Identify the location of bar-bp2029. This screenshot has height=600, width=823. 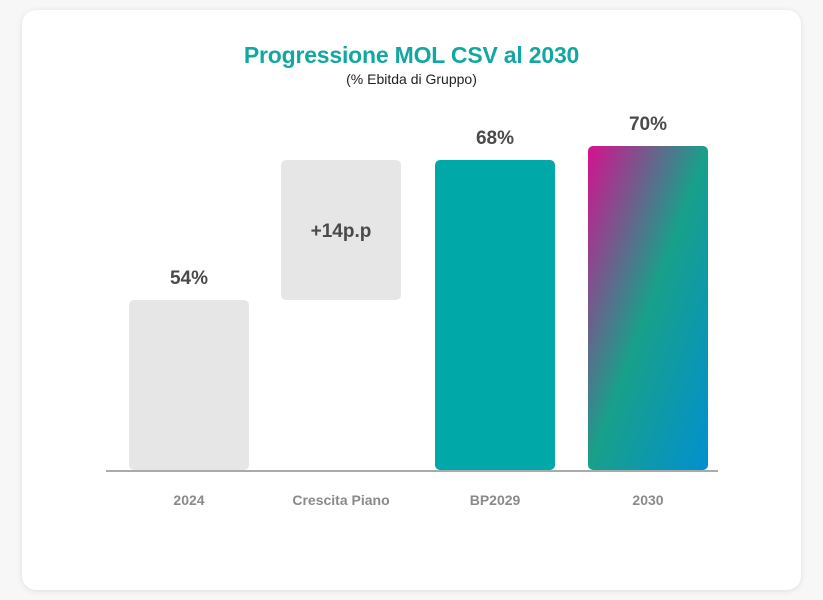
(495, 315).